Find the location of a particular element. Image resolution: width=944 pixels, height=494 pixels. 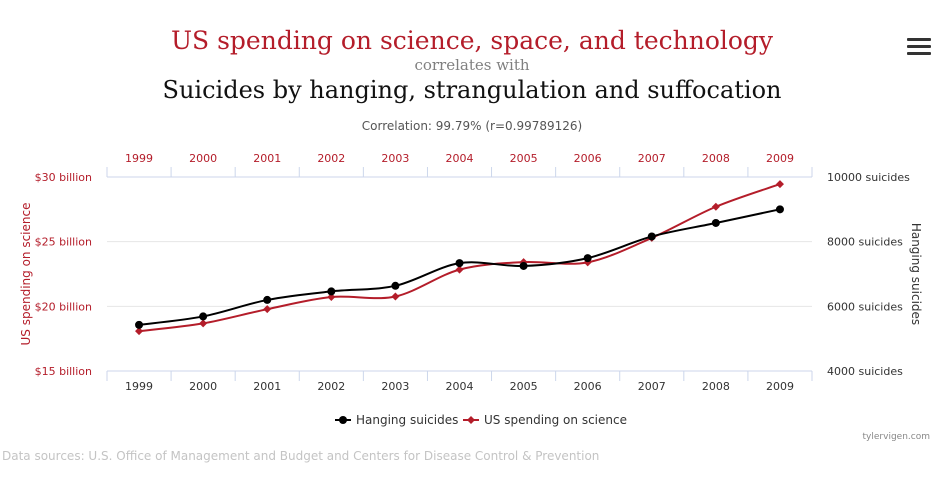

right-axis-tick-label: 8000 suicides is located at coordinates (865, 242).